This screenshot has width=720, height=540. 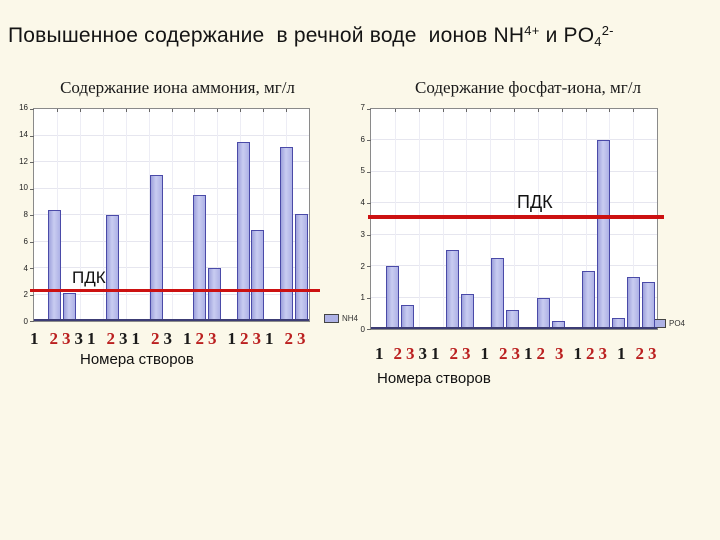 I want to click on legend-phosphate: PO4, so click(x=668, y=323).